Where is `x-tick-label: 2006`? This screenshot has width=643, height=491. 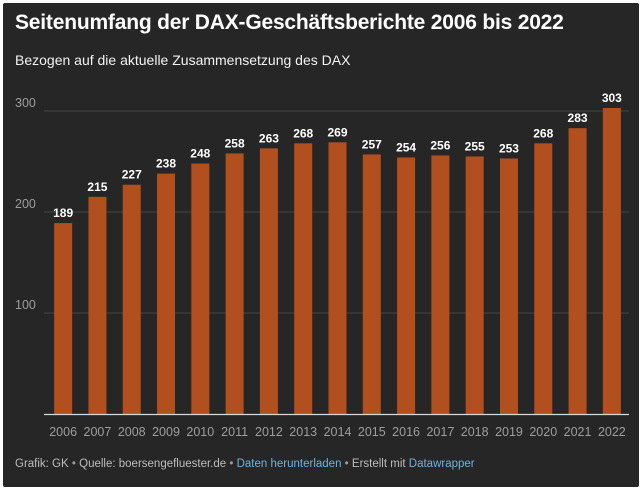 x-tick-label: 2006 is located at coordinates (63, 432).